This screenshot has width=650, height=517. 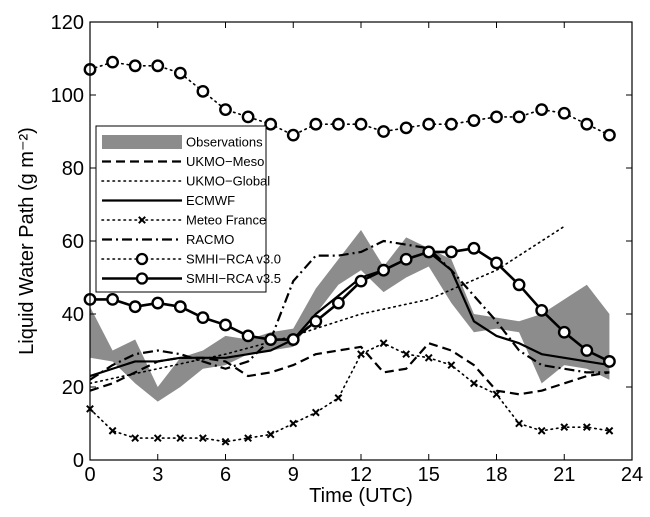 I want to click on x-tick-label: 0, so click(x=89, y=475).